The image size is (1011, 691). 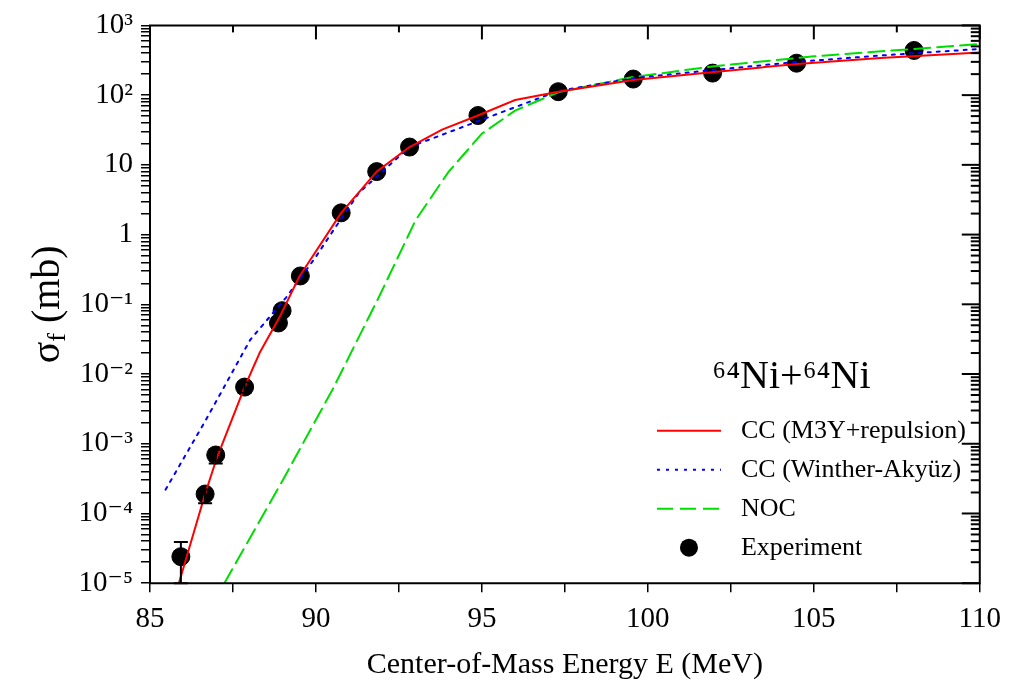 What do you see at coordinates (105, 511) in the screenshot?
I see `y-tick-label: 10⁻⁴` at bounding box center [105, 511].